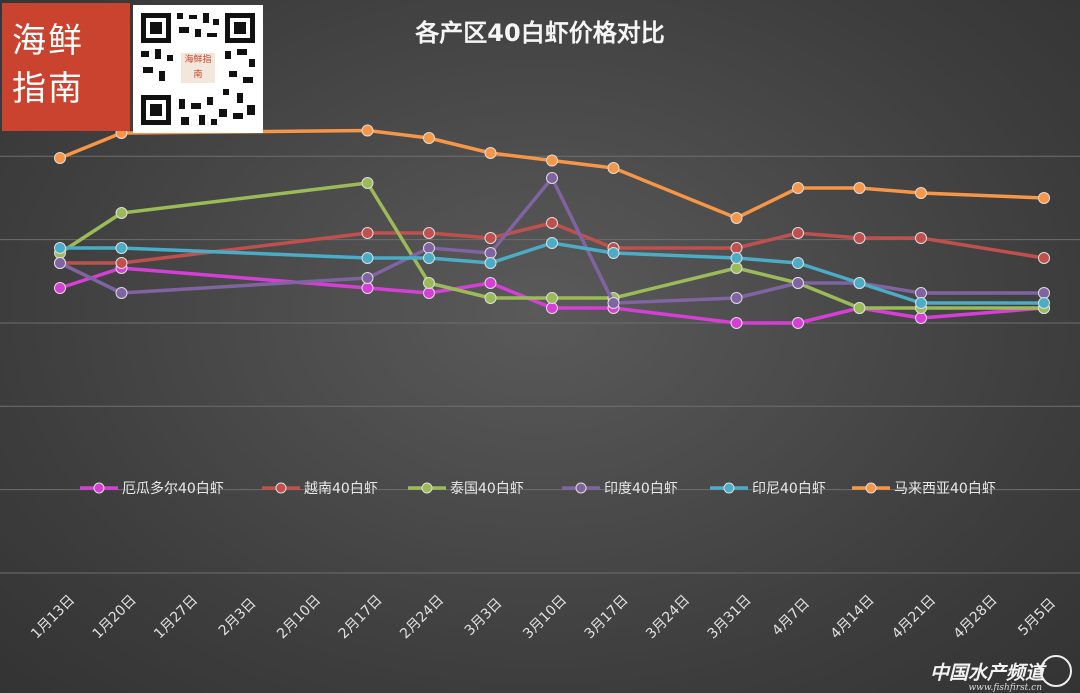 Image resolution: width=1080 pixels, height=693 pixels. Describe the element at coordinates (115, 617) in the screenshot. I see `x-tick-label: 1月20日` at that location.